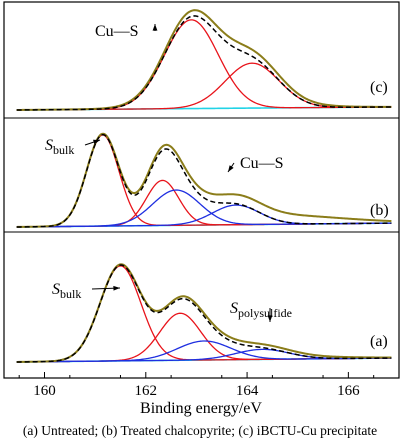  Describe the element at coordinates (44, 391) in the screenshot. I see `x-tick-label-160: 160` at that location.